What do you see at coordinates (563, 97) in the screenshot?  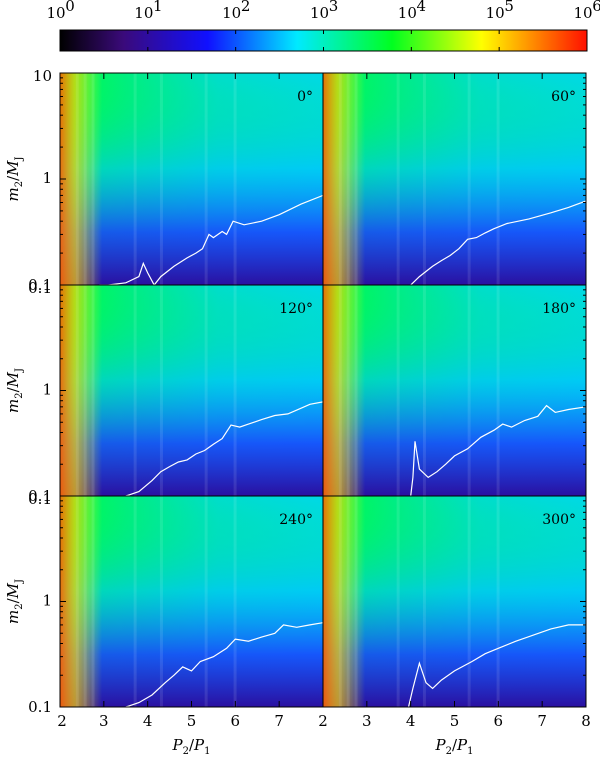 I see `panel-angle-label: 60°` at bounding box center [563, 97].